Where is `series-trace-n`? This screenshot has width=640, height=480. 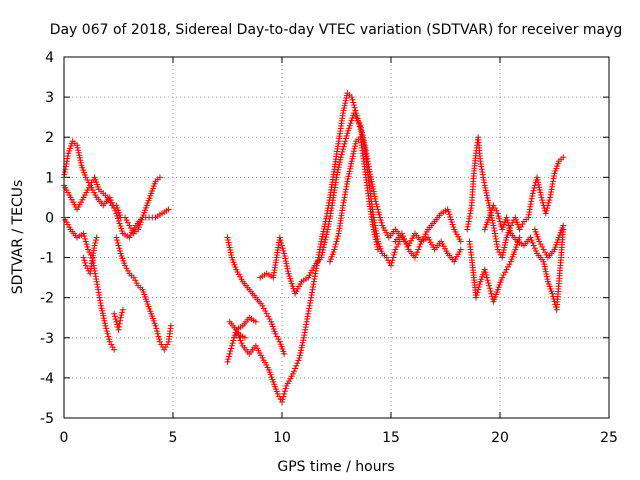
series-trace-n is located at coordinates (515, 197).